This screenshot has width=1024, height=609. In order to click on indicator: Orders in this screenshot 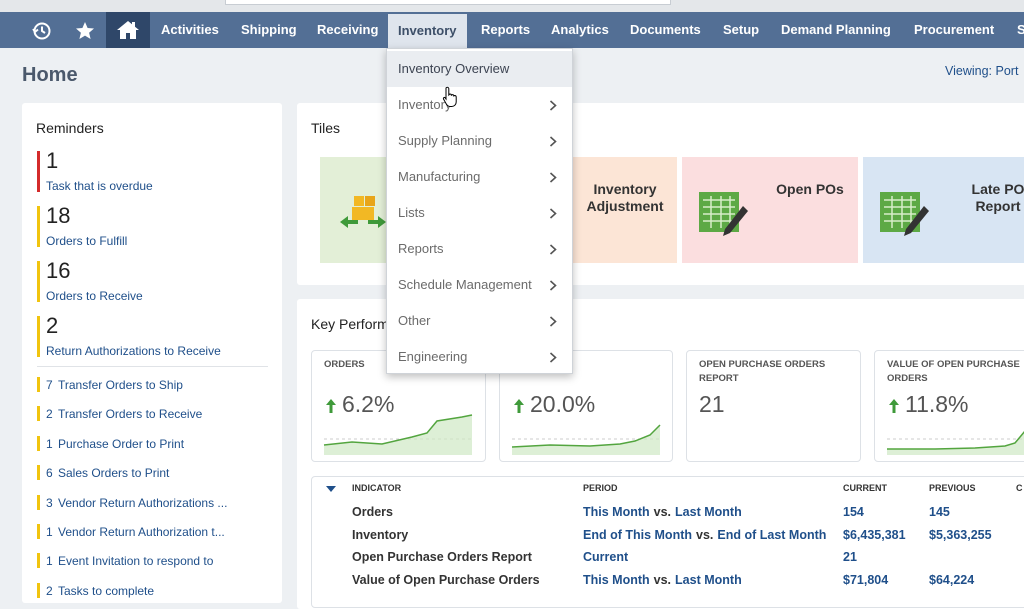, I will do `click(372, 512)`.